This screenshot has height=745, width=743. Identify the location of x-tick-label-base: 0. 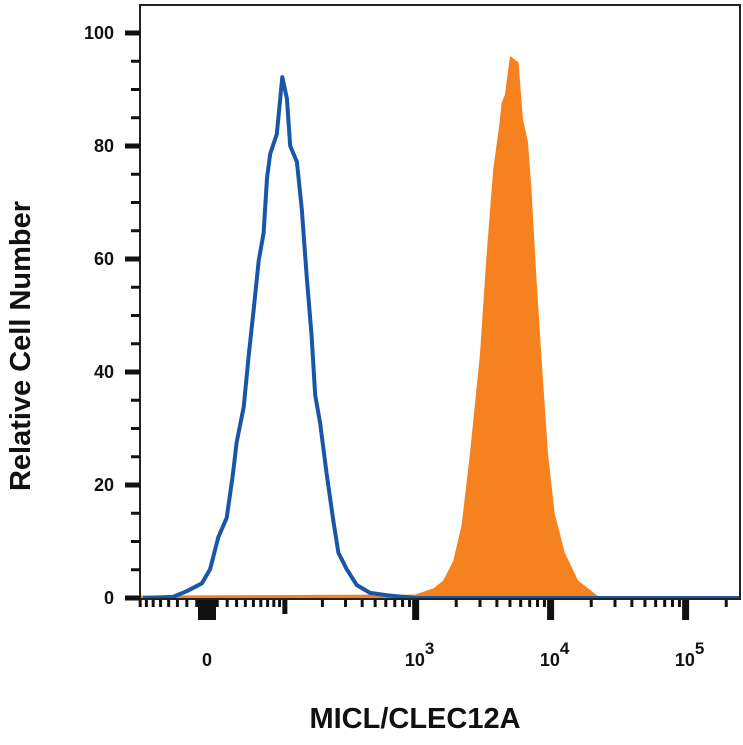
(207, 660).